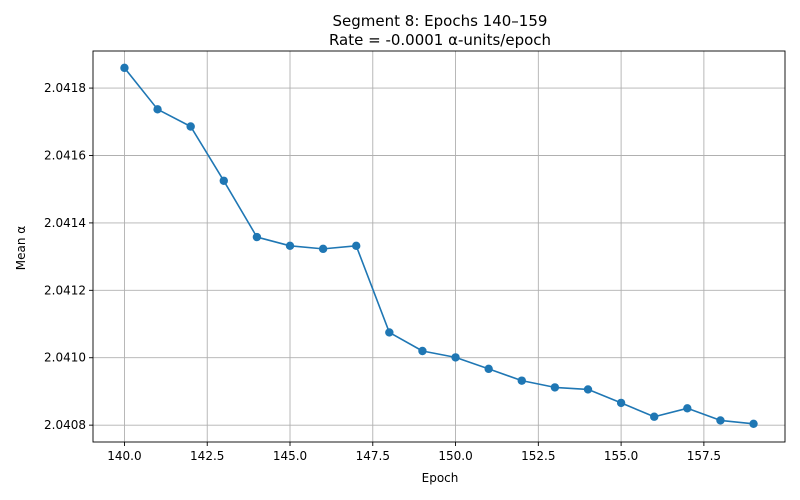  I want to click on x-tick-label: 142.5, so click(207, 456).